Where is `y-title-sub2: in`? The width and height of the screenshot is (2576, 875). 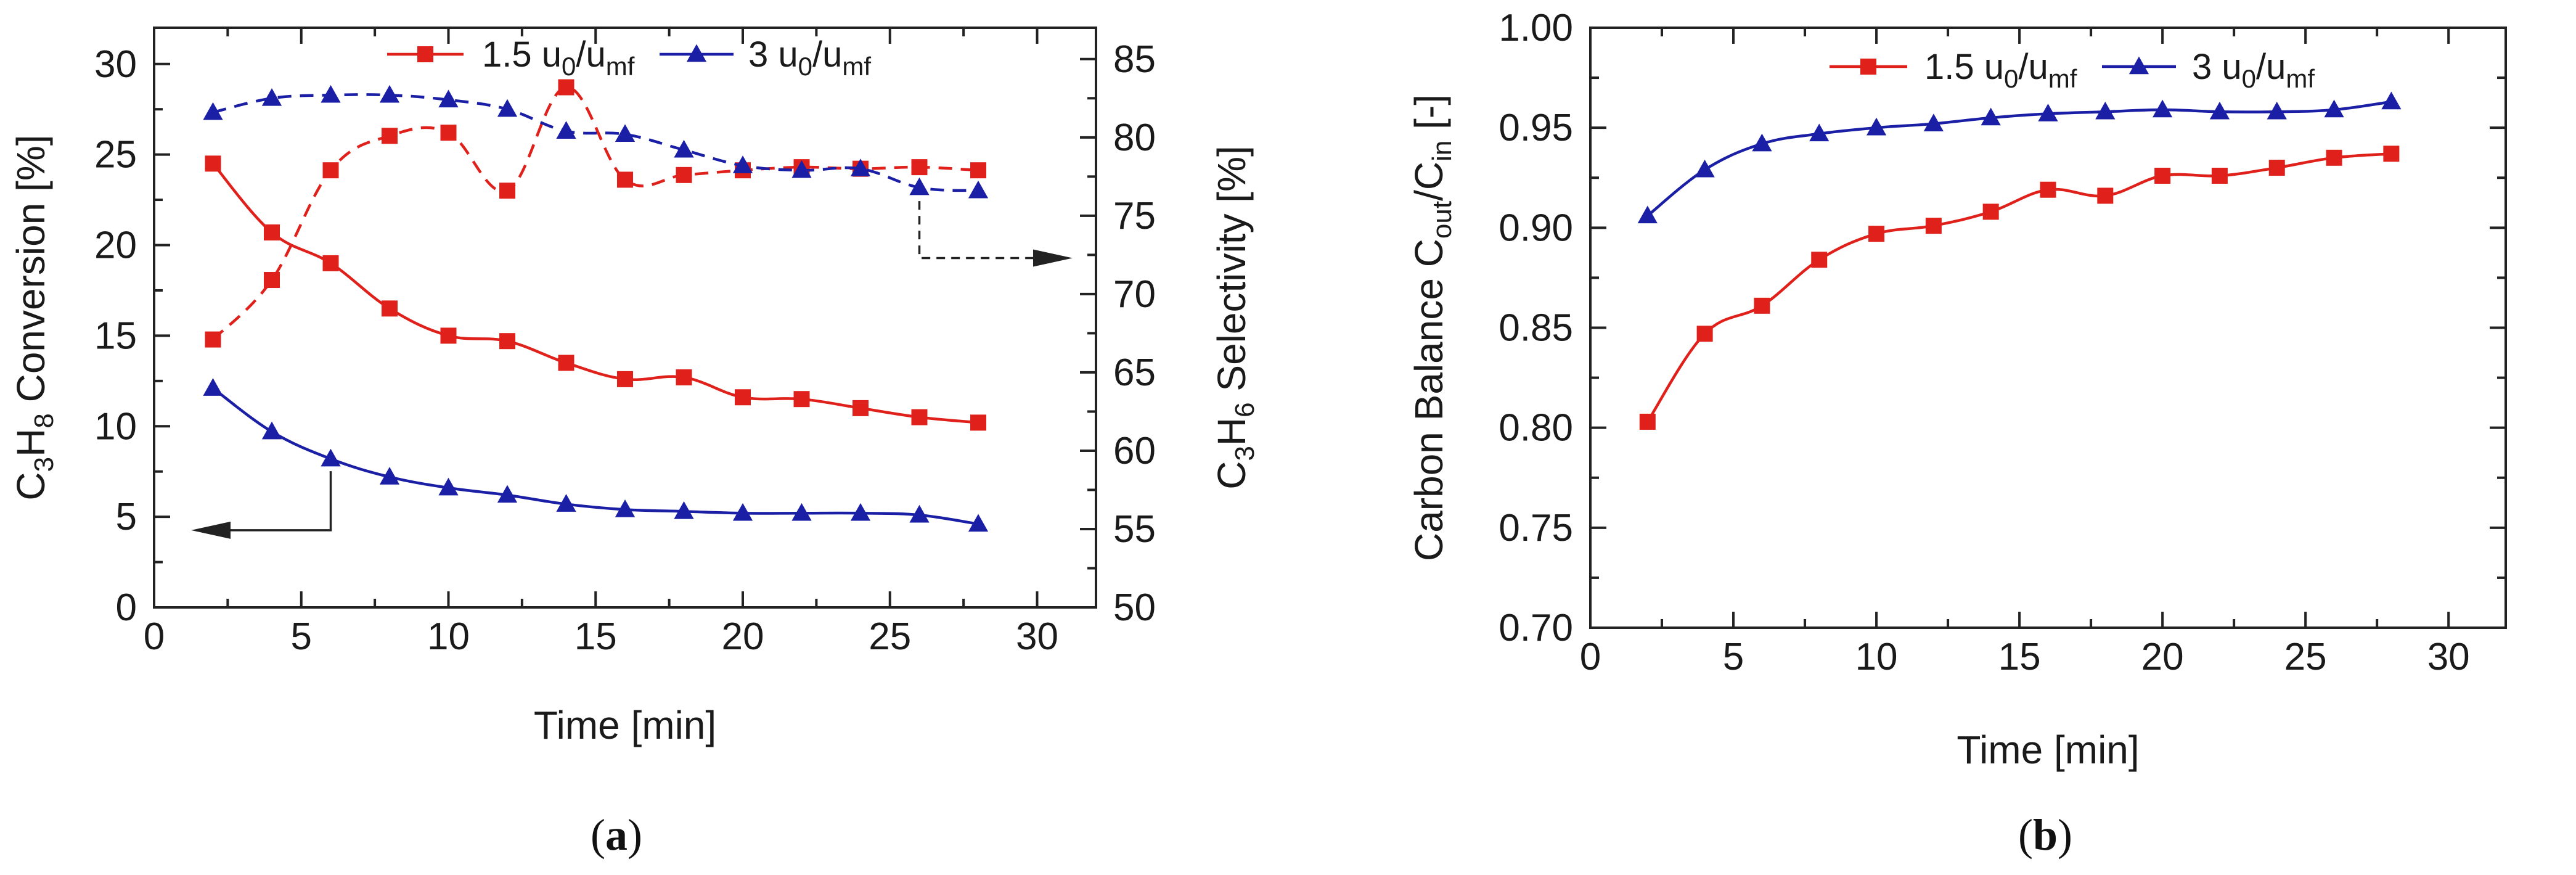 y-title-sub2: in is located at coordinates (1442, 151).